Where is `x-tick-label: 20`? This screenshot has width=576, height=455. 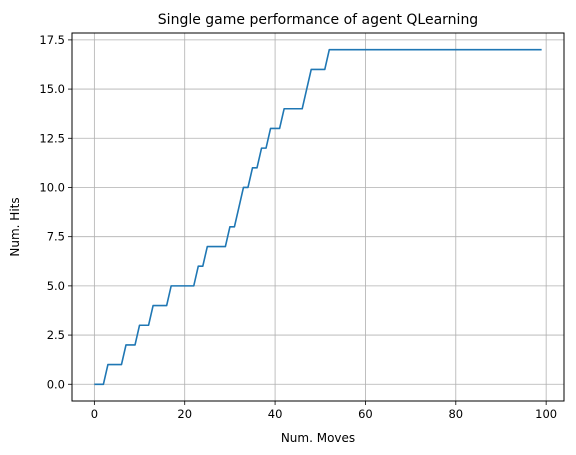
x-tick-label: 20 is located at coordinates (184, 414).